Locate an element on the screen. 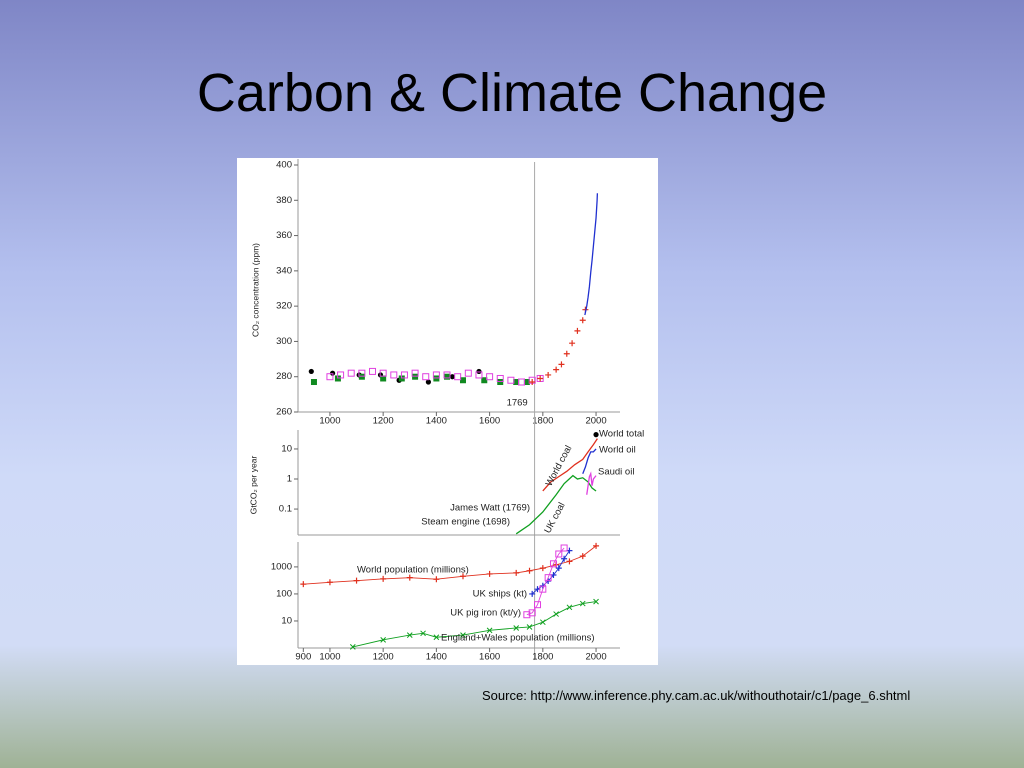 The height and width of the screenshot is (768, 1024). y-tick-label: 300 is located at coordinates (284, 341).